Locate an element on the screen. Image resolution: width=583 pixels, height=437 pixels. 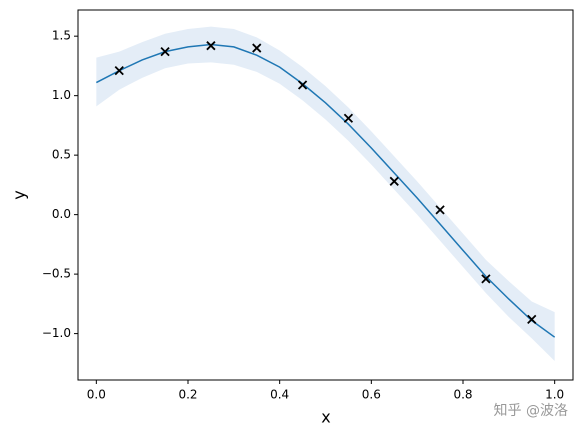
x-tick-label: 0.0 is located at coordinates (96, 395).